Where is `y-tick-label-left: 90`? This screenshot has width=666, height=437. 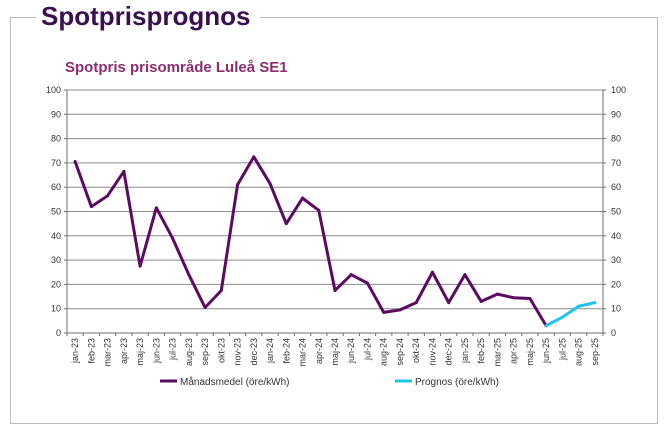 y-tick-label-left: 90 is located at coordinates (56, 114).